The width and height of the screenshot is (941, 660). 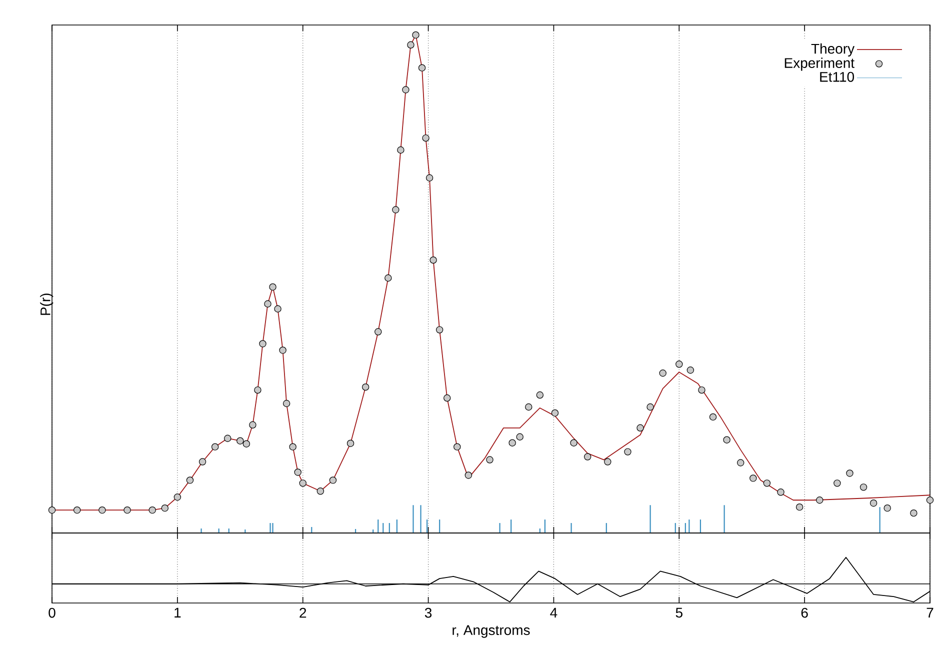 What do you see at coordinates (554, 613) in the screenshot?
I see `x-tick-label: 4` at bounding box center [554, 613].